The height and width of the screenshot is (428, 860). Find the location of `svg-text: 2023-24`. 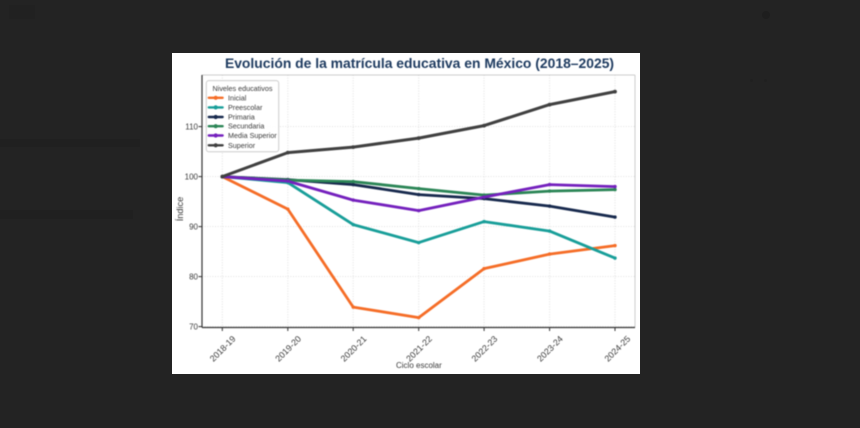

svg-text: 2023-24 is located at coordinates (550, 349).